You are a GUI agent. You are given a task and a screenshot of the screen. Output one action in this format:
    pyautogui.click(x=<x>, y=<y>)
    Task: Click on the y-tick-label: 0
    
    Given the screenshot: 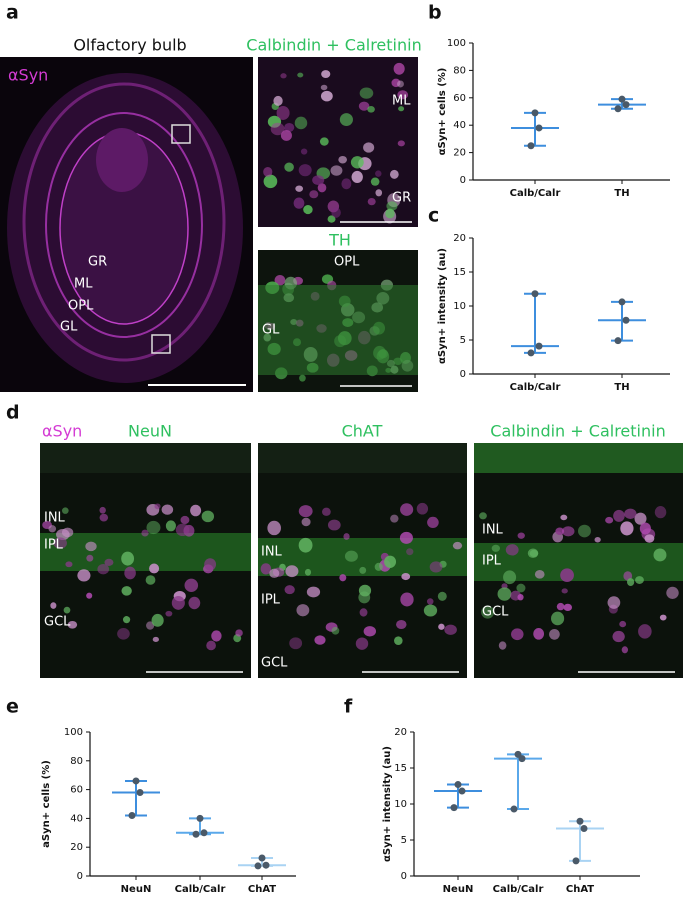 What is the action you would take?
    pyautogui.click(x=80, y=876)
    